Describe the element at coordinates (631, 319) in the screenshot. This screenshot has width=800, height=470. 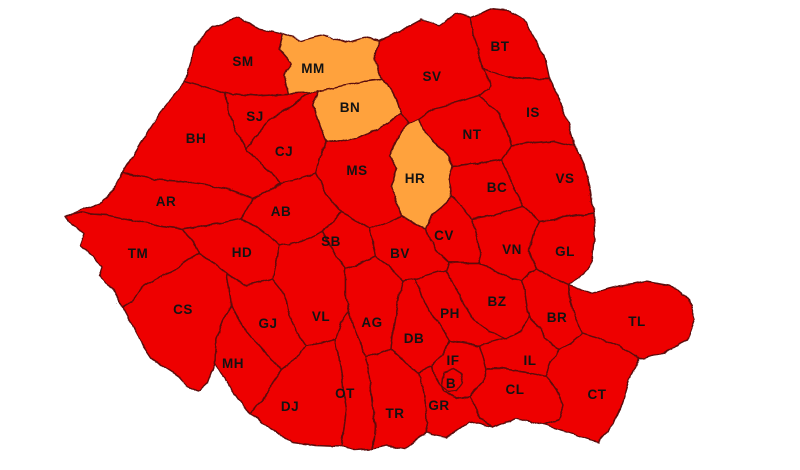
I see `county-tl` at that location.